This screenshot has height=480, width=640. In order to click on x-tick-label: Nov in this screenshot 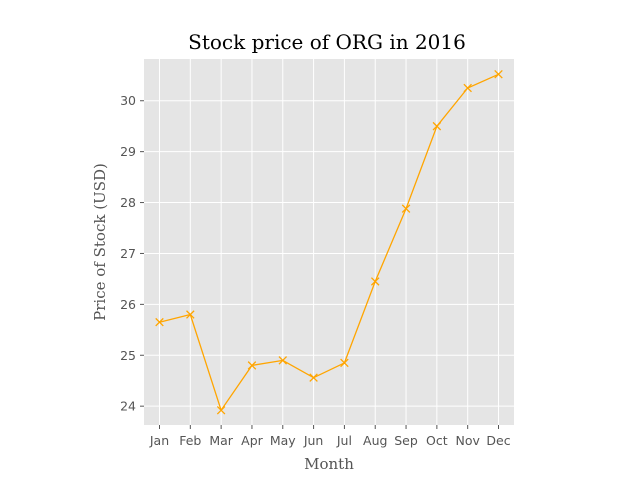, I will do `click(467, 440)`.